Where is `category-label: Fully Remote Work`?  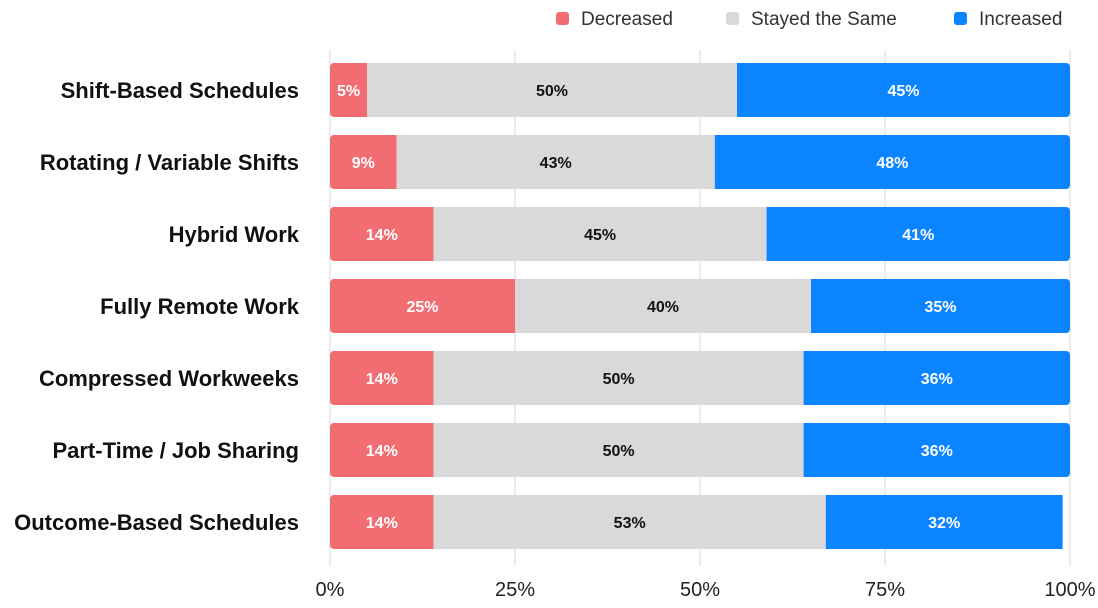
category-label: Fully Remote Work is located at coordinates (200, 306).